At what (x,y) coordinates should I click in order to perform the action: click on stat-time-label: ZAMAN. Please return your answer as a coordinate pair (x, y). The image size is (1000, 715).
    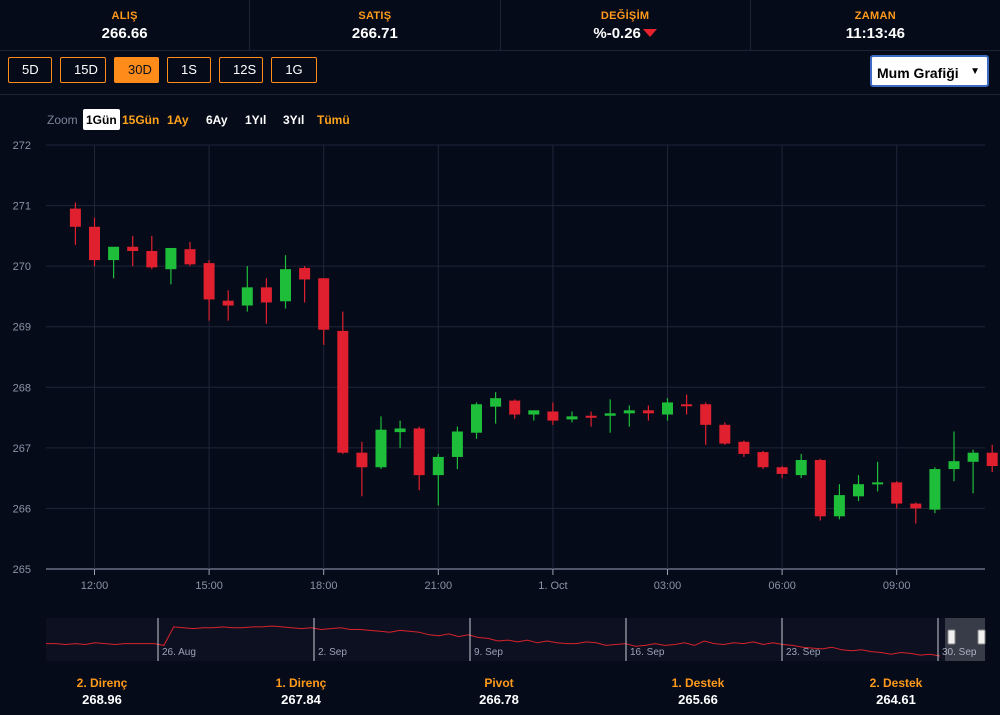
    Looking at the image, I should click on (875, 16).